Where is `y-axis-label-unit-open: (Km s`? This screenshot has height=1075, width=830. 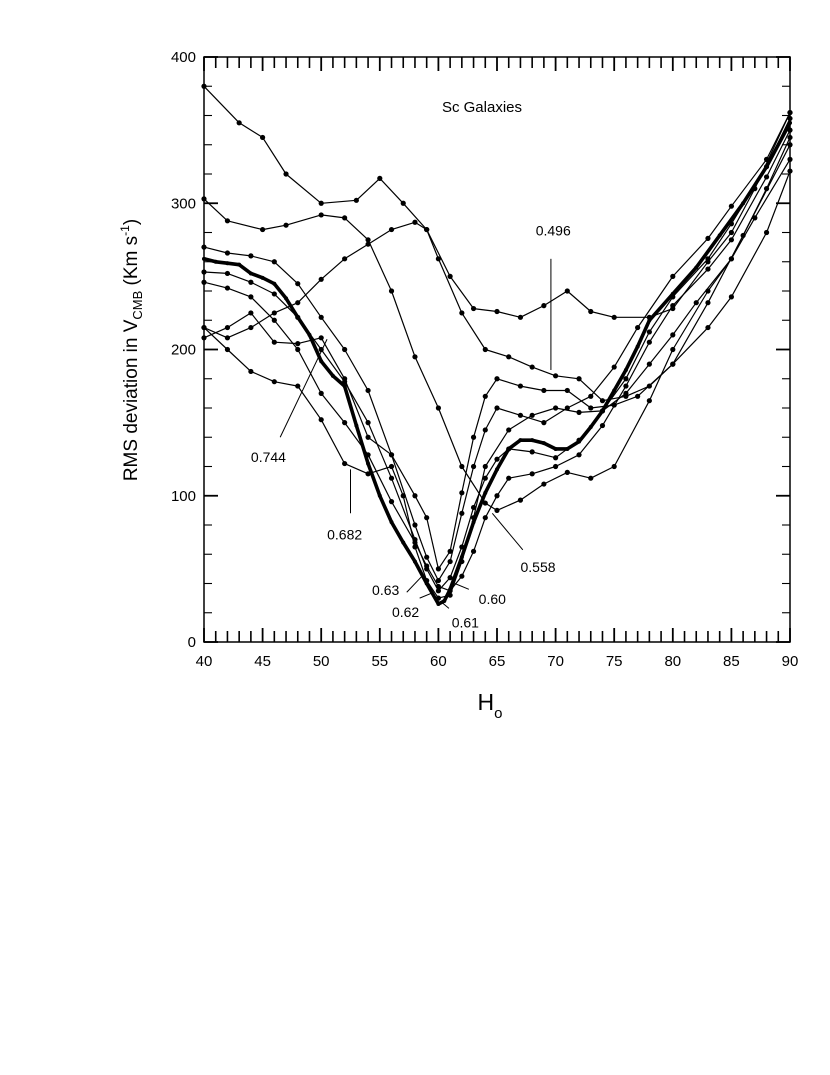 y-axis-label-unit-open: (Km s is located at coordinates (131, 263).